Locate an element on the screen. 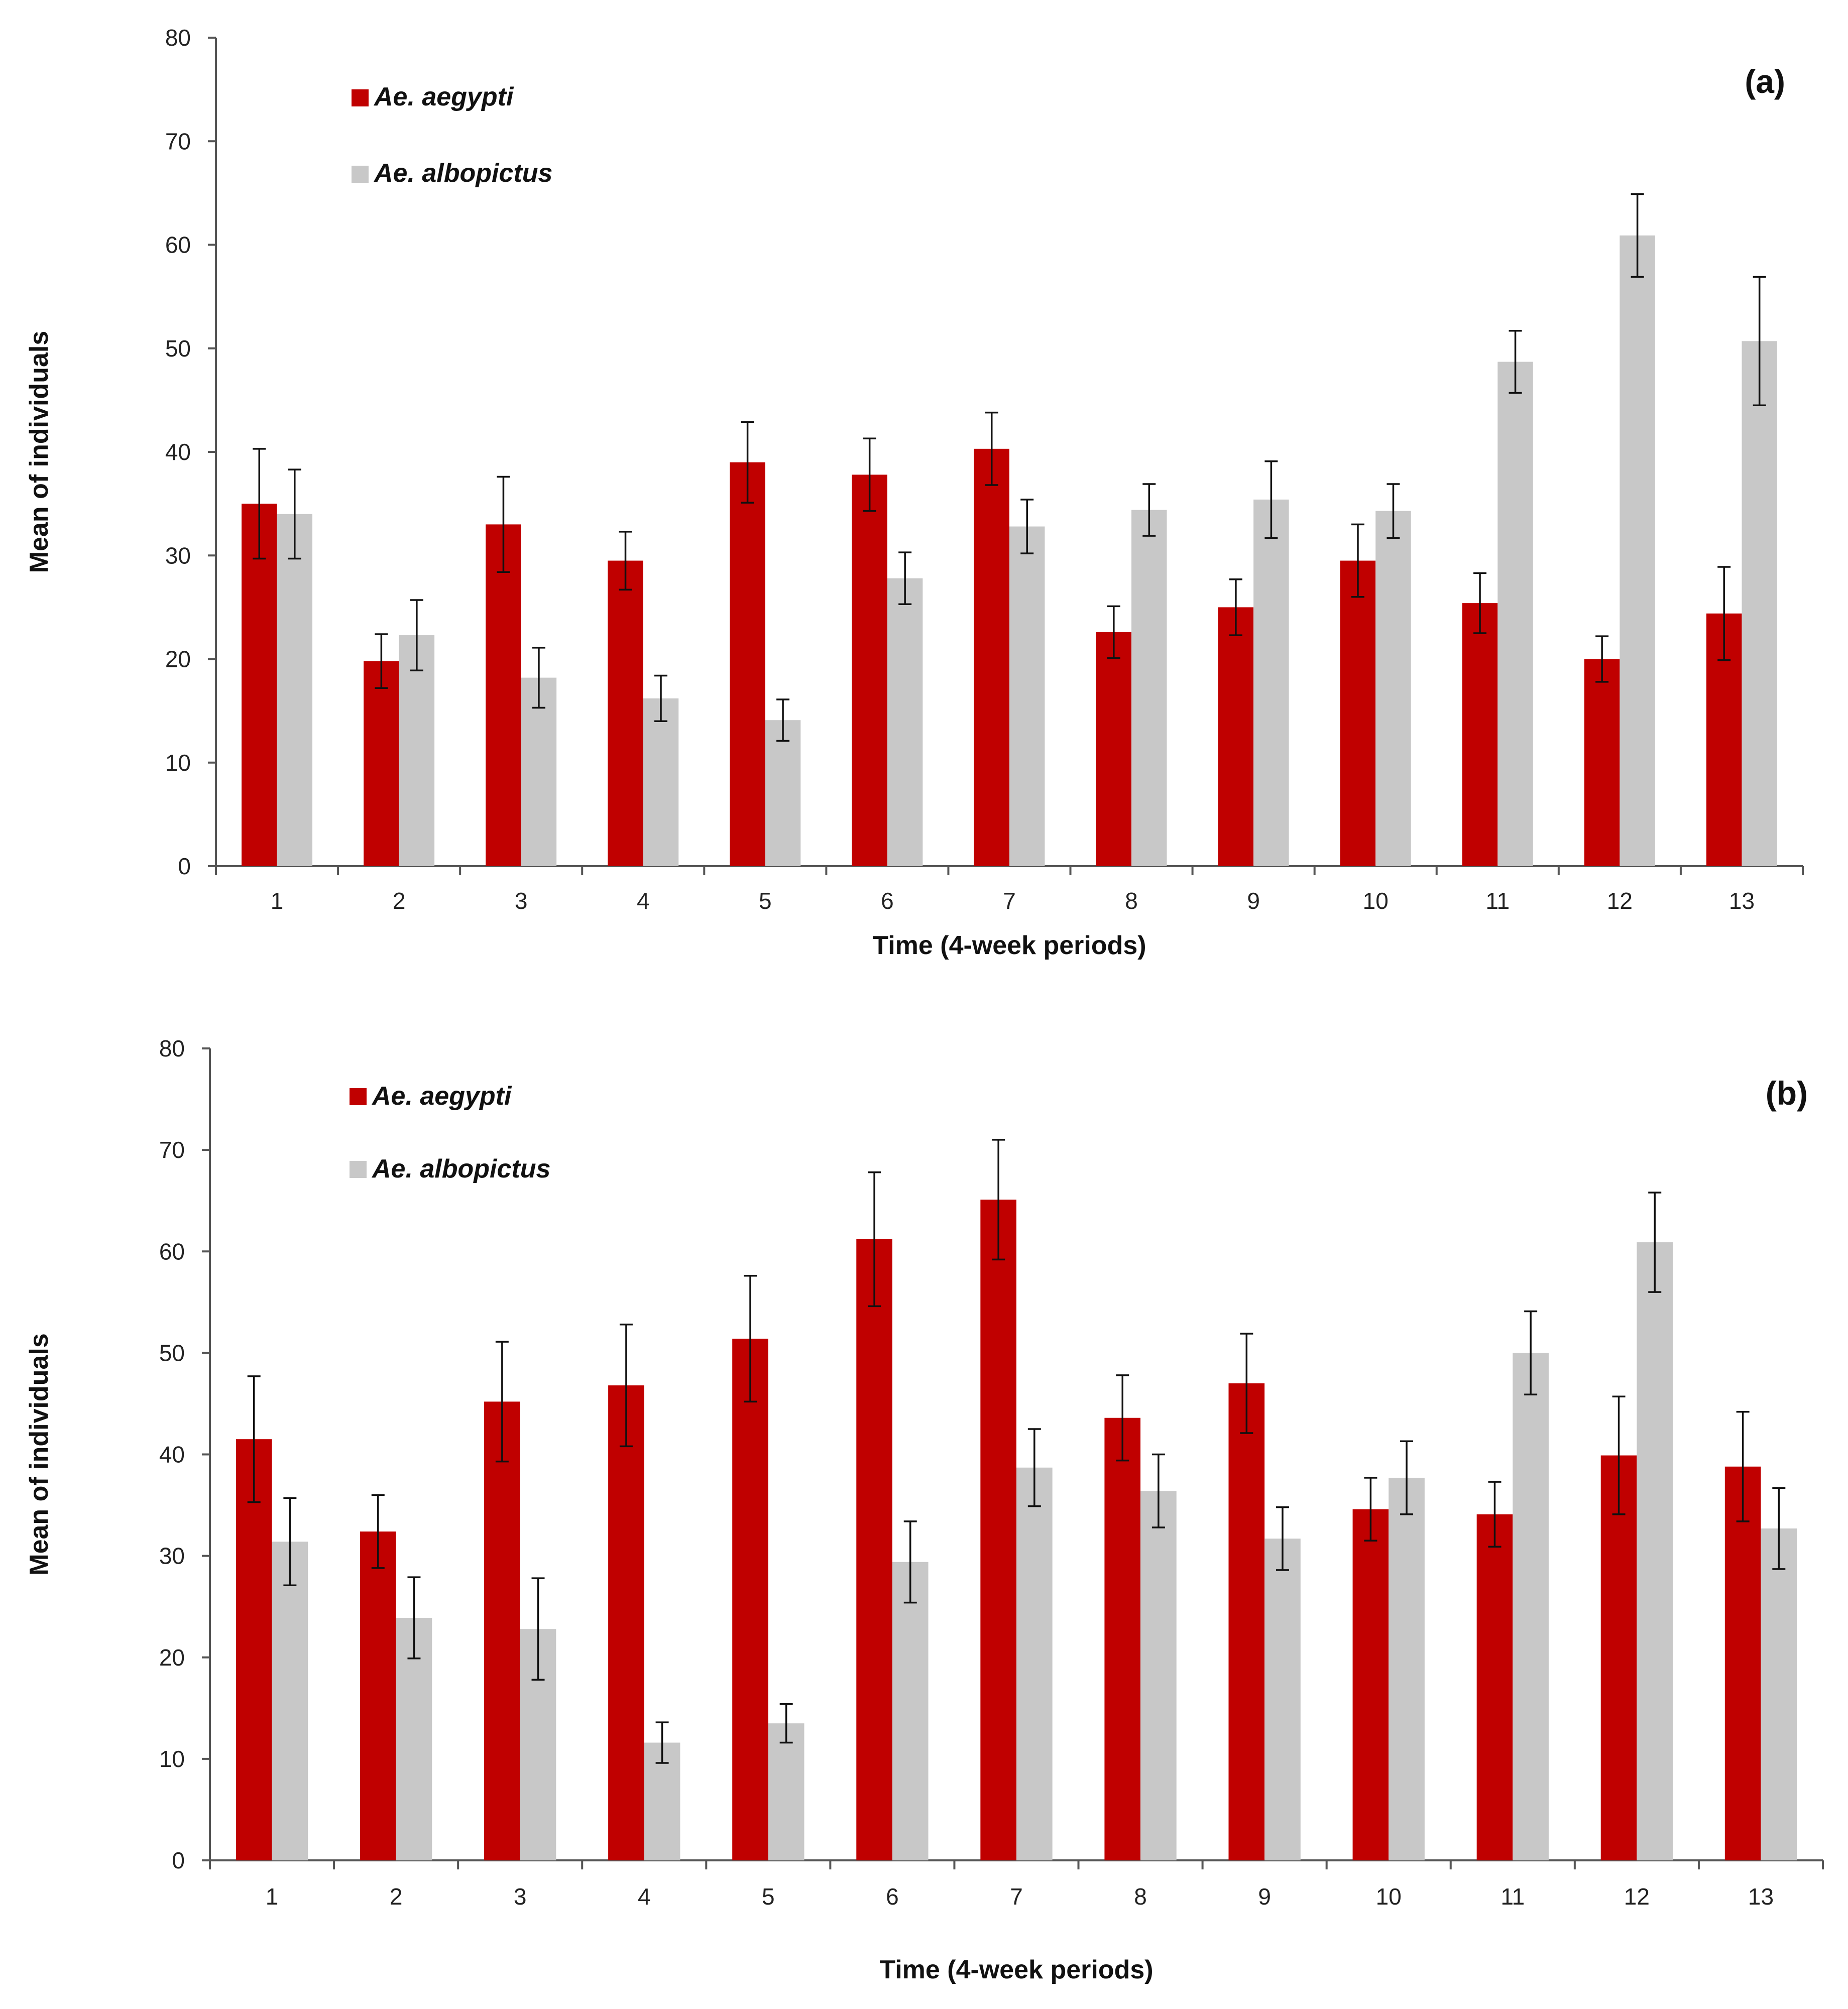  y-tick-label: 50 is located at coordinates (172, 1353).